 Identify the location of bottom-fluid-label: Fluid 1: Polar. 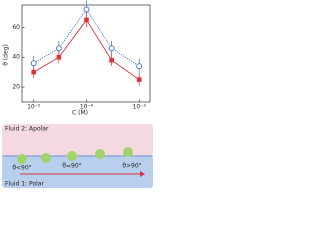
(24, 184).